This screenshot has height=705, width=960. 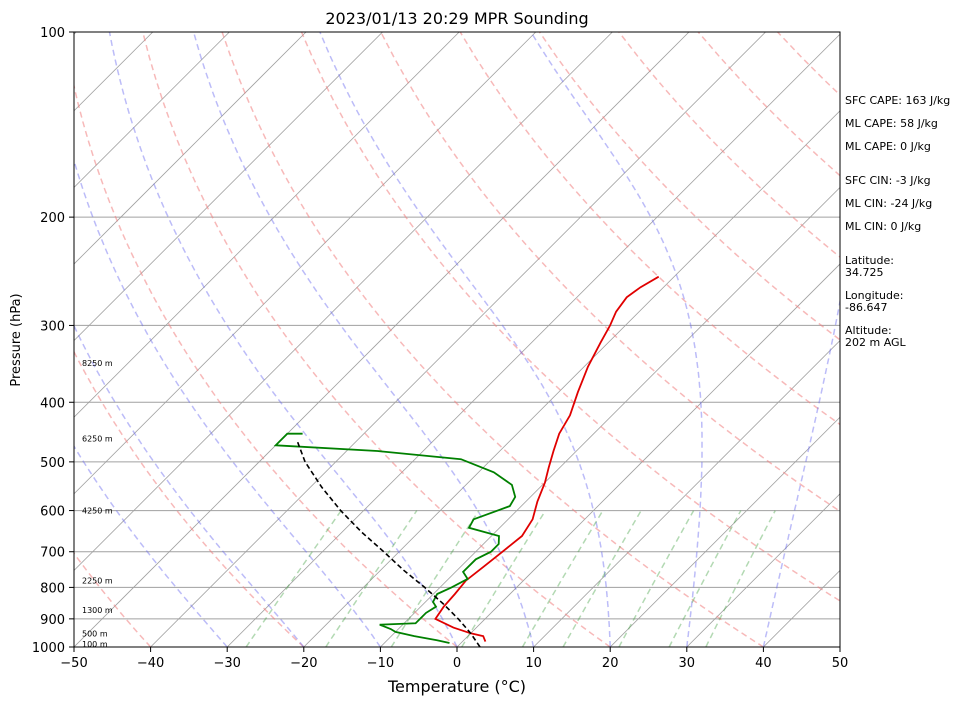 I want to click on altitude-label: Altitude: 202 m AGL, so click(x=875, y=336).